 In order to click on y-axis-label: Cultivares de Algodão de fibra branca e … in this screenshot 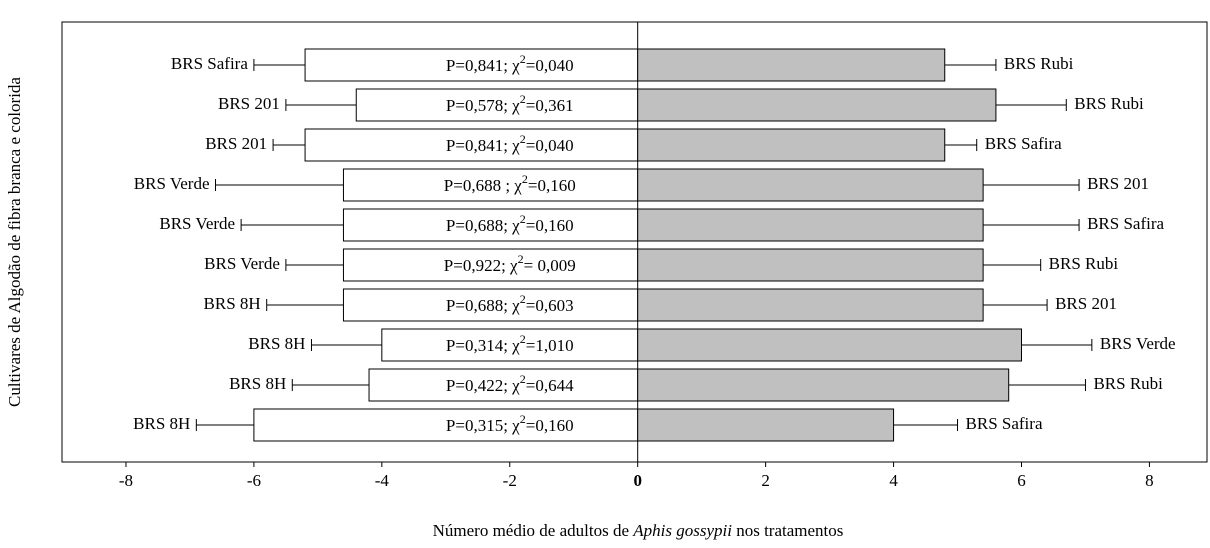, I will do `click(14, 242)`.